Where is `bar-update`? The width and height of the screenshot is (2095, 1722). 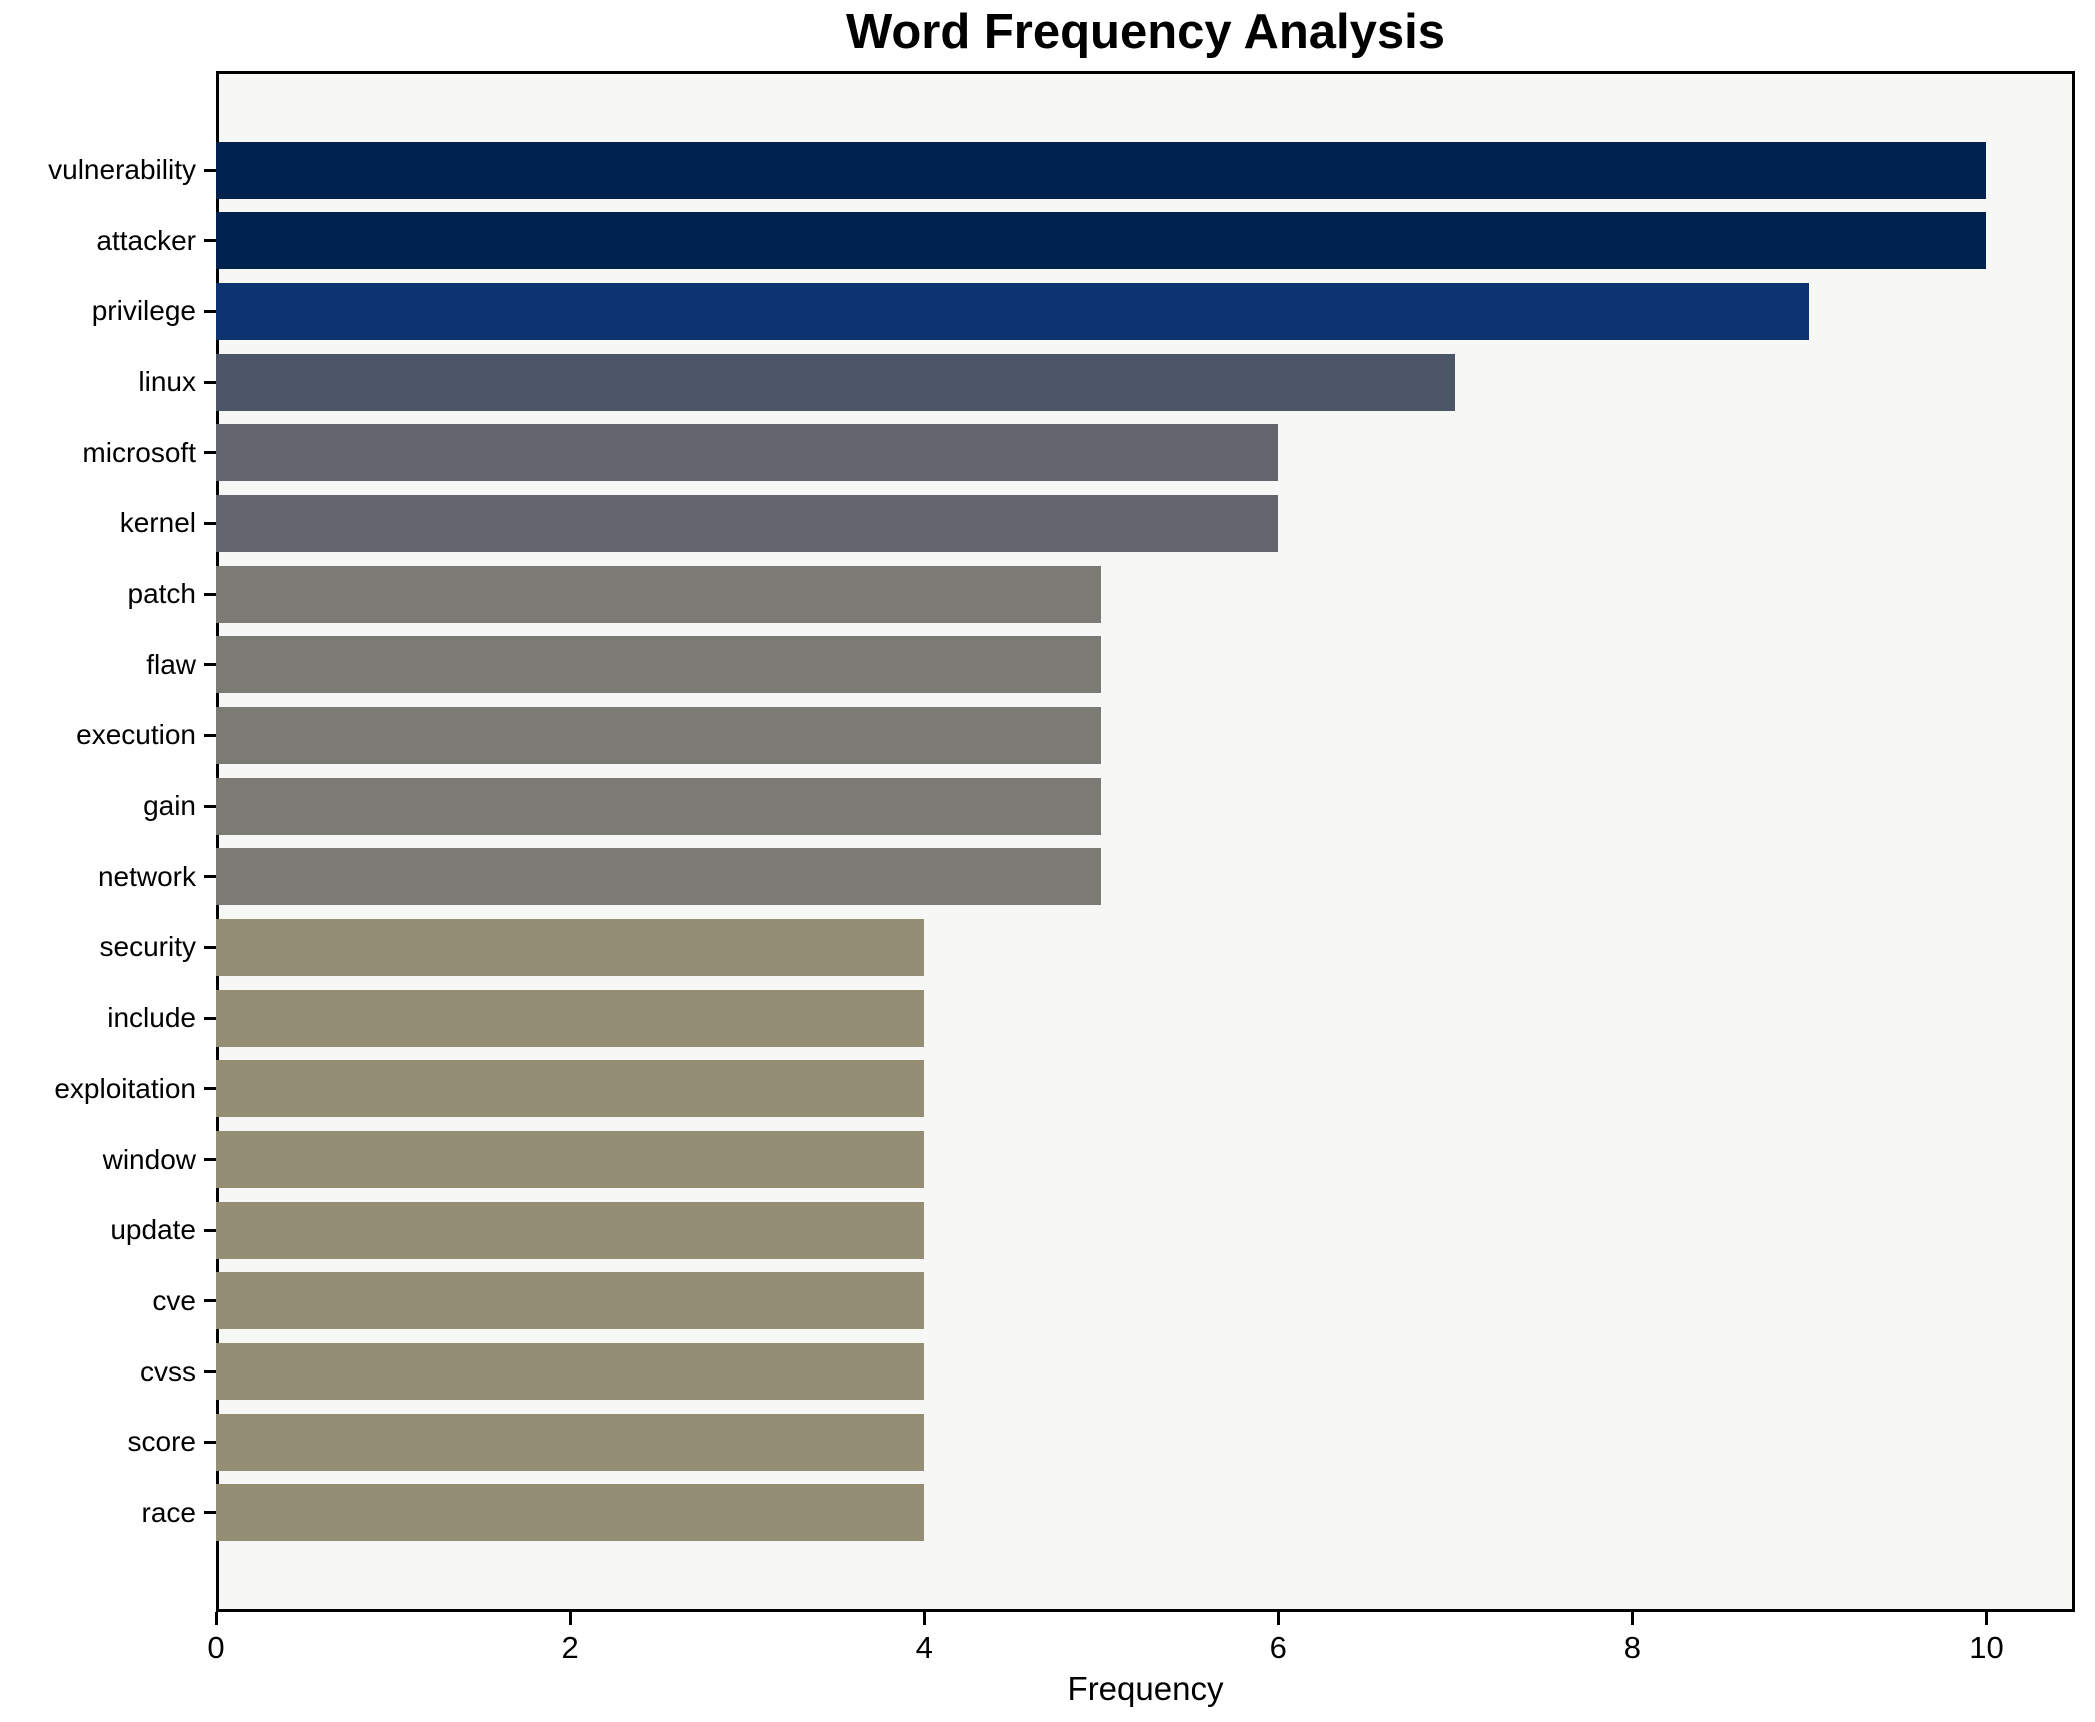 bar-update is located at coordinates (570, 1230).